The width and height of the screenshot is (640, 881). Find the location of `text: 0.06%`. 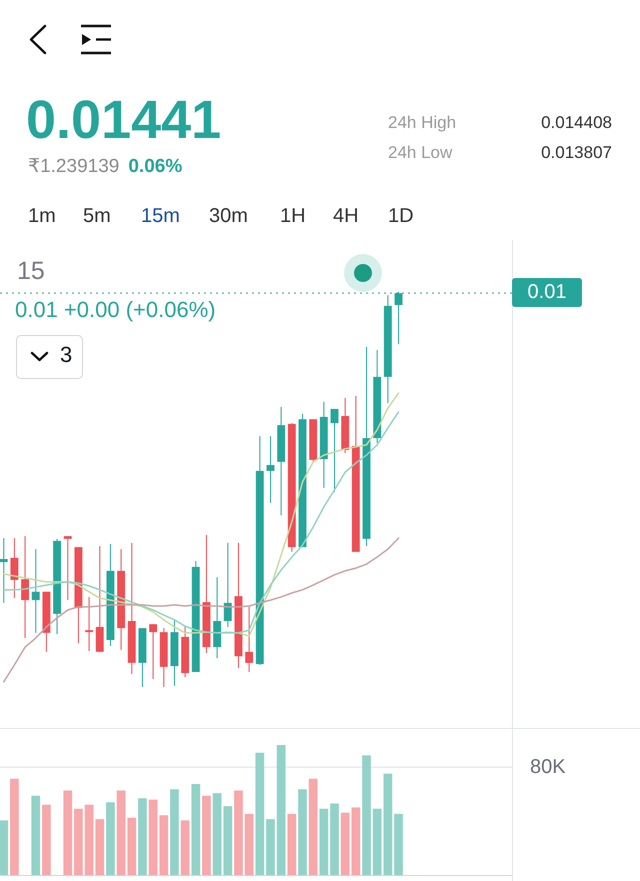

text: 0.06% is located at coordinates (155, 166).